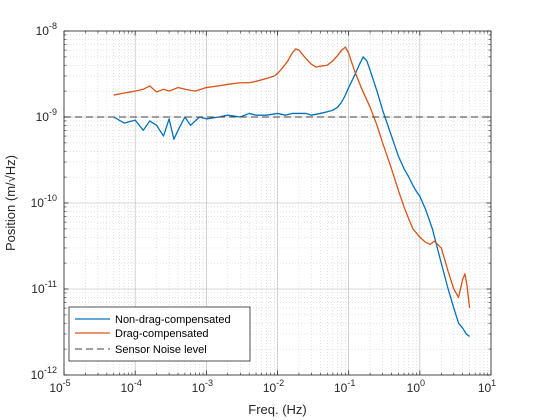 This screenshot has width=546, height=420. Describe the element at coordinates (161, 350) in the screenshot. I see `legend-label: Sensor Noise level` at that location.